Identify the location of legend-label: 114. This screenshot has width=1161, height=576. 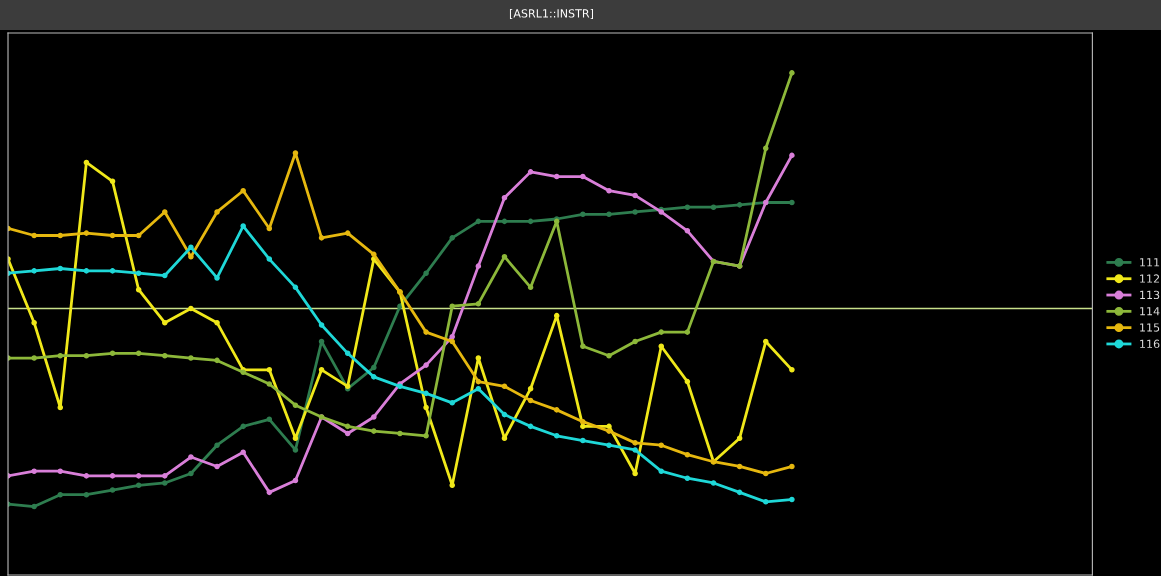
(1150, 311).